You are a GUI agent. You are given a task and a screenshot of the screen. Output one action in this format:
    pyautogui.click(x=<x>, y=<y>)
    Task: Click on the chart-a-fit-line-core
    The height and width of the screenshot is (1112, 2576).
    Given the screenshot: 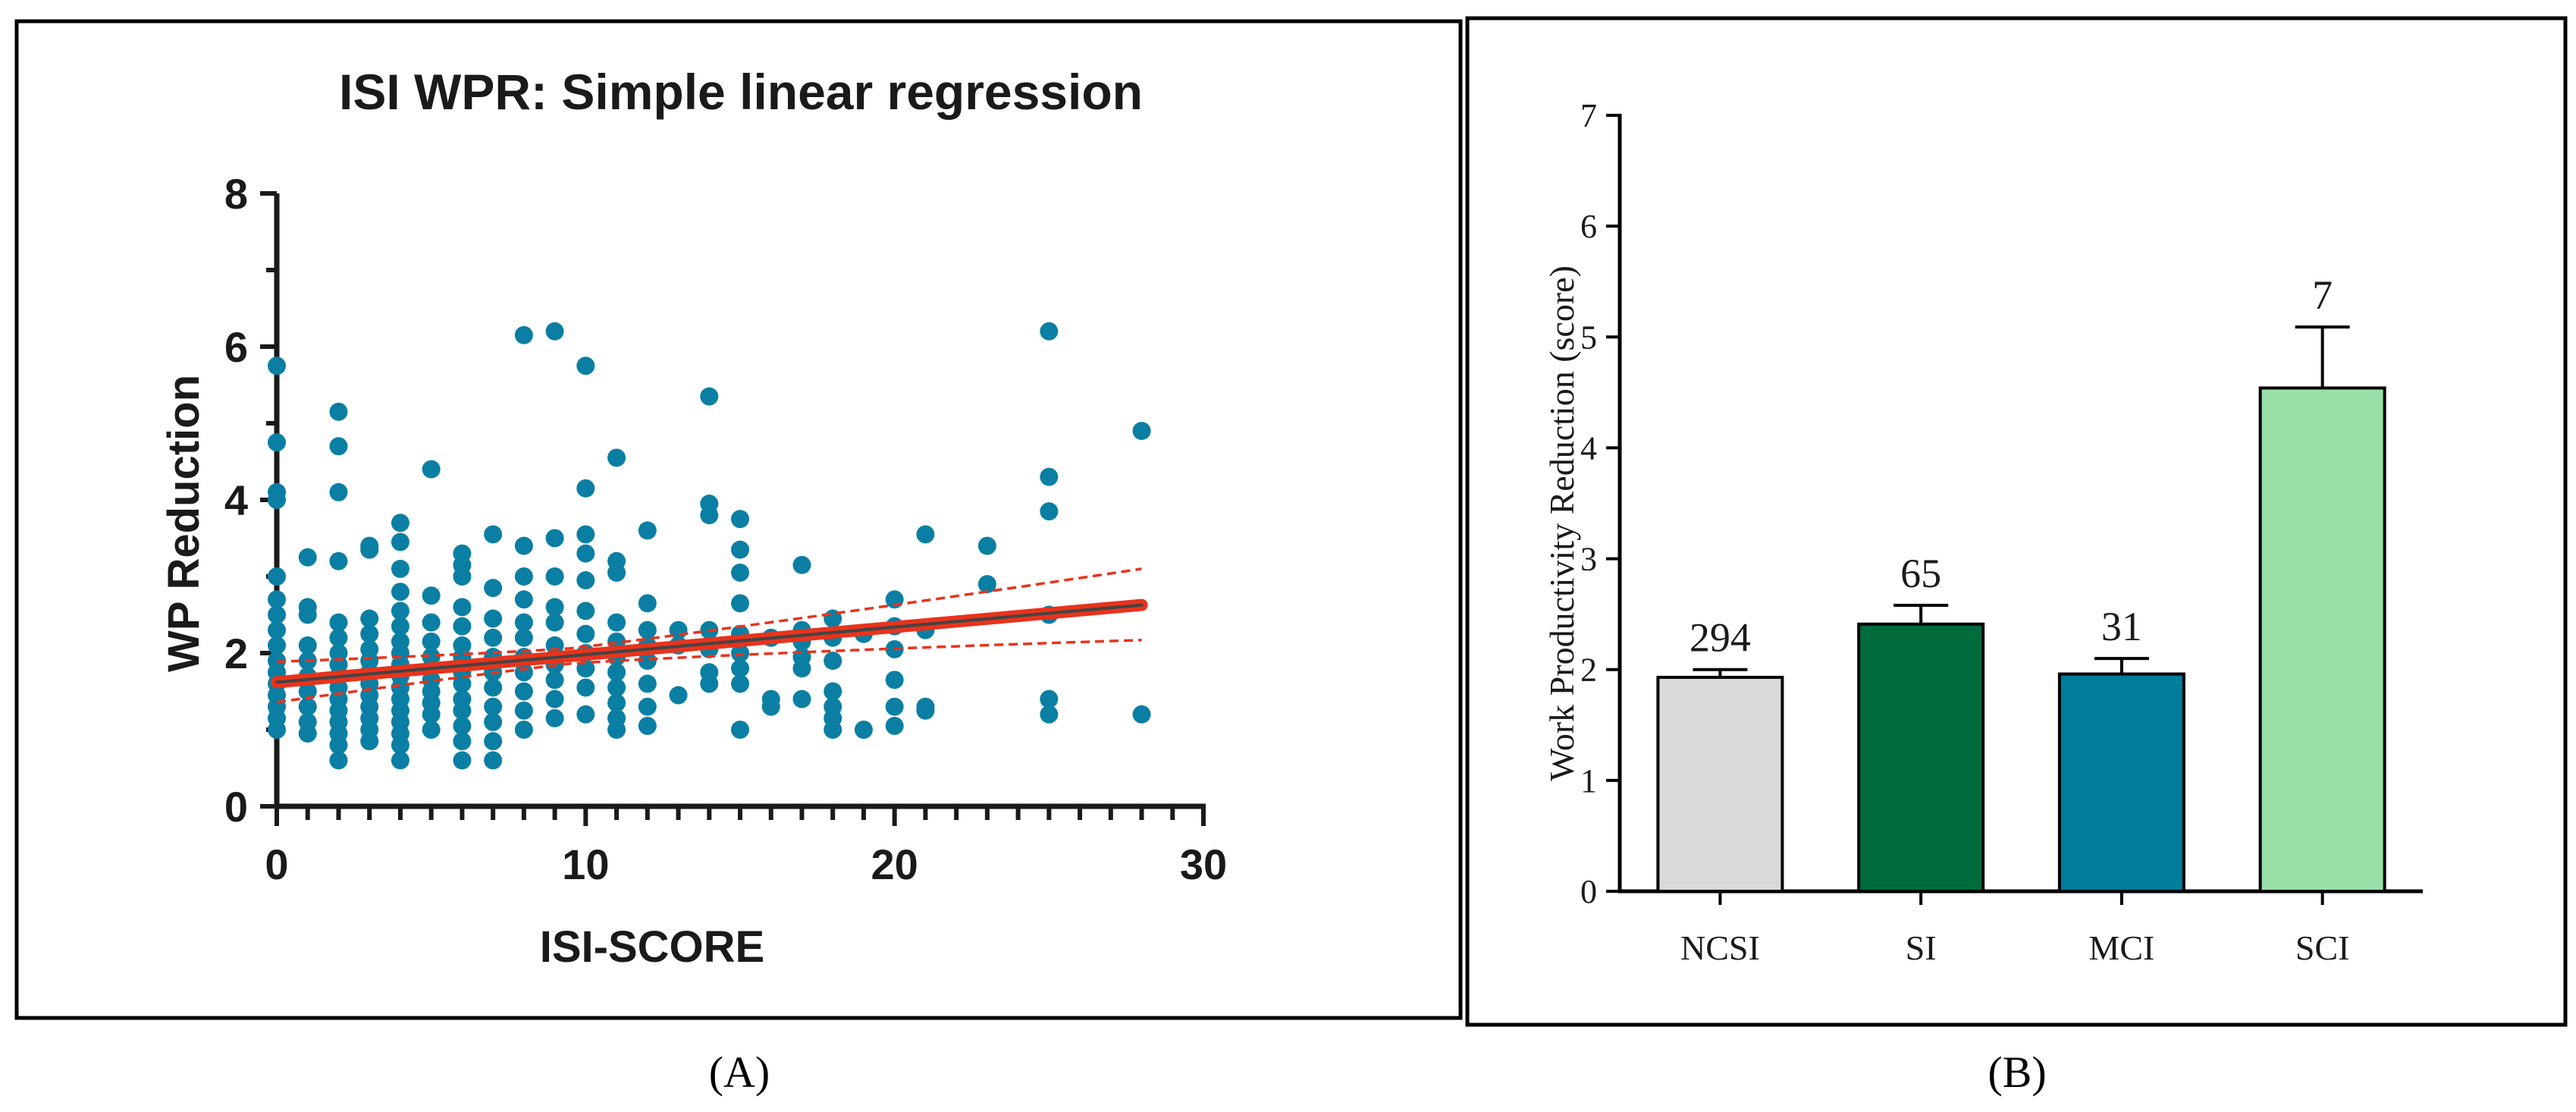 What is the action you would take?
    pyautogui.click(x=709, y=643)
    